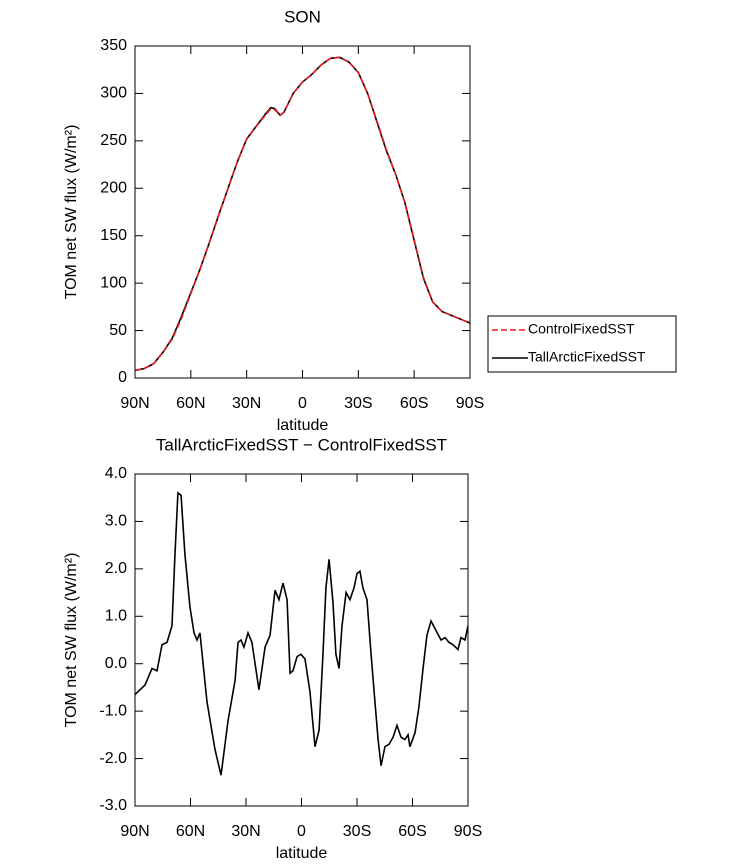 The width and height of the screenshot is (733, 866). Describe the element at coordinates (113, 140) in the screenshot. I see `y-tick-label: 250` at that location.